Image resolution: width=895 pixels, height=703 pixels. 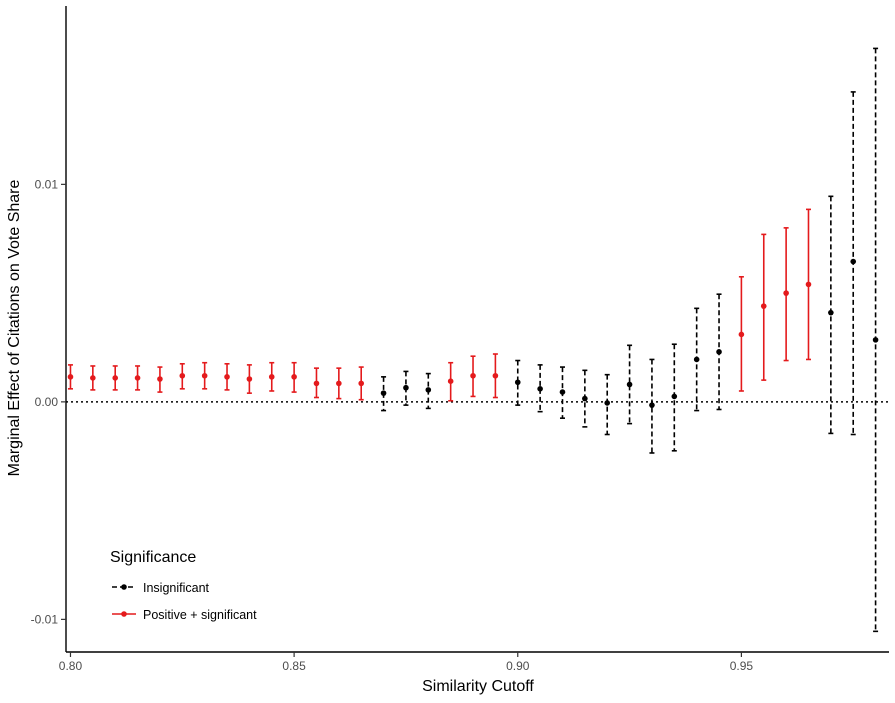 I want to click on y-tick-label: 0.00, so click(x=47, y=402).